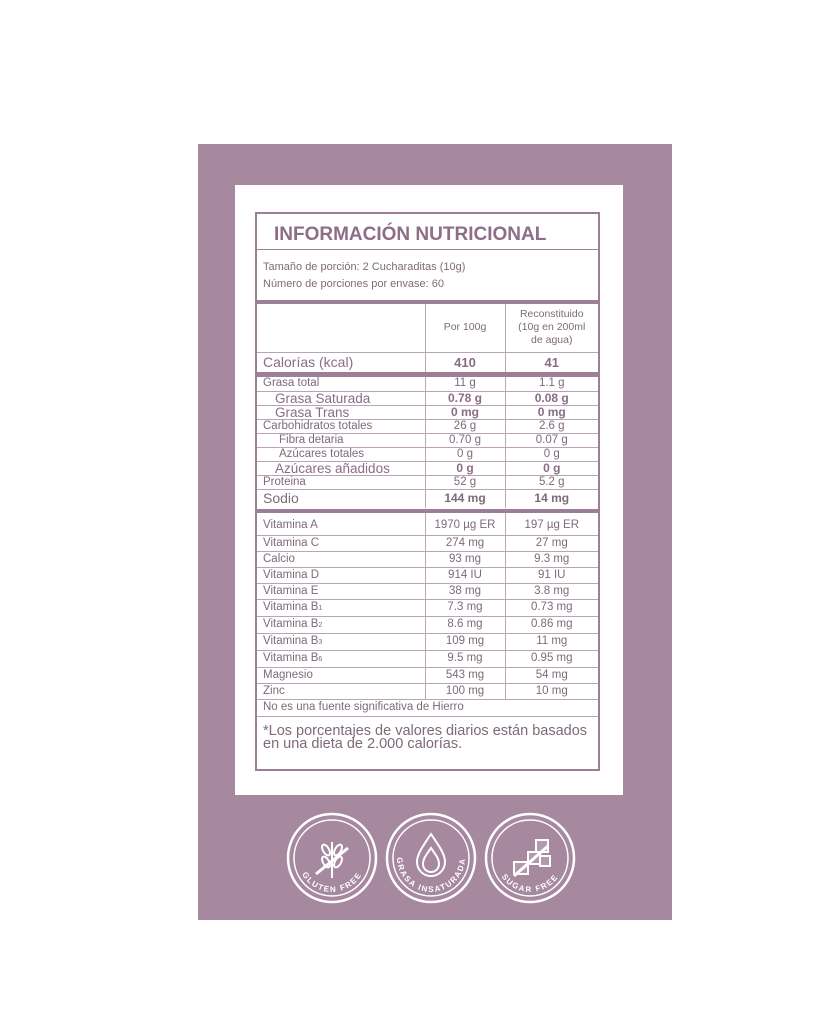  I want to click on vitamin-reconstituted: 10 mg, so click(551, 691).